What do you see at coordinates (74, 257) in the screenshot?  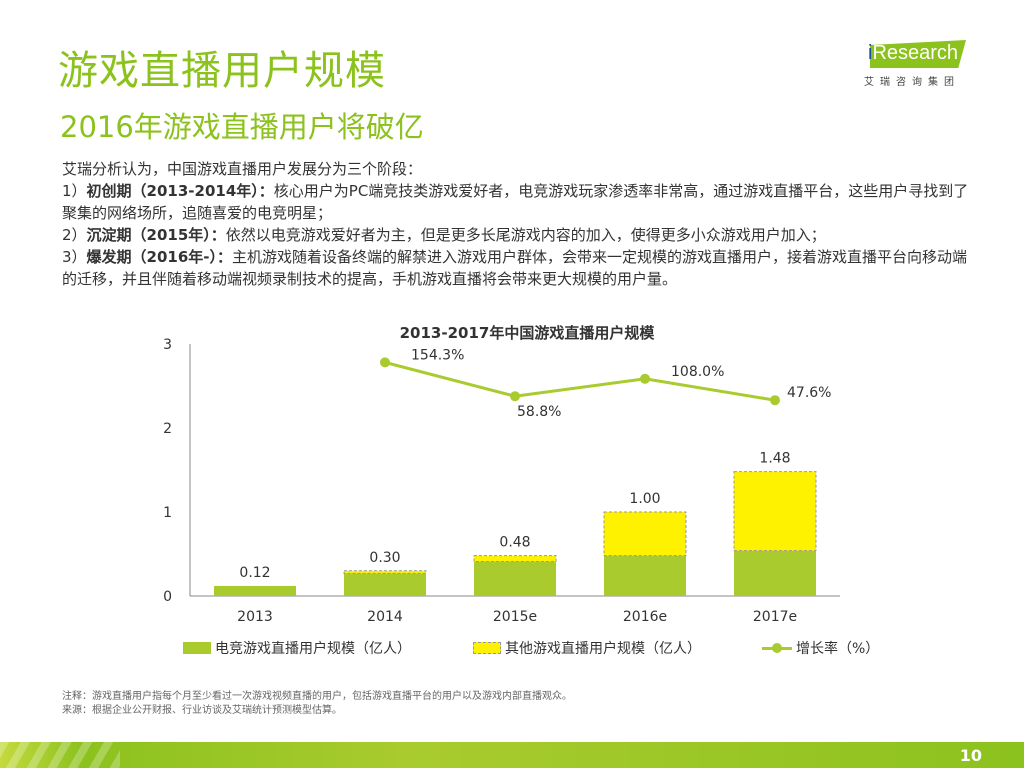 I see `stage-3-prefix: 3）` at bounding box center [74, 257].